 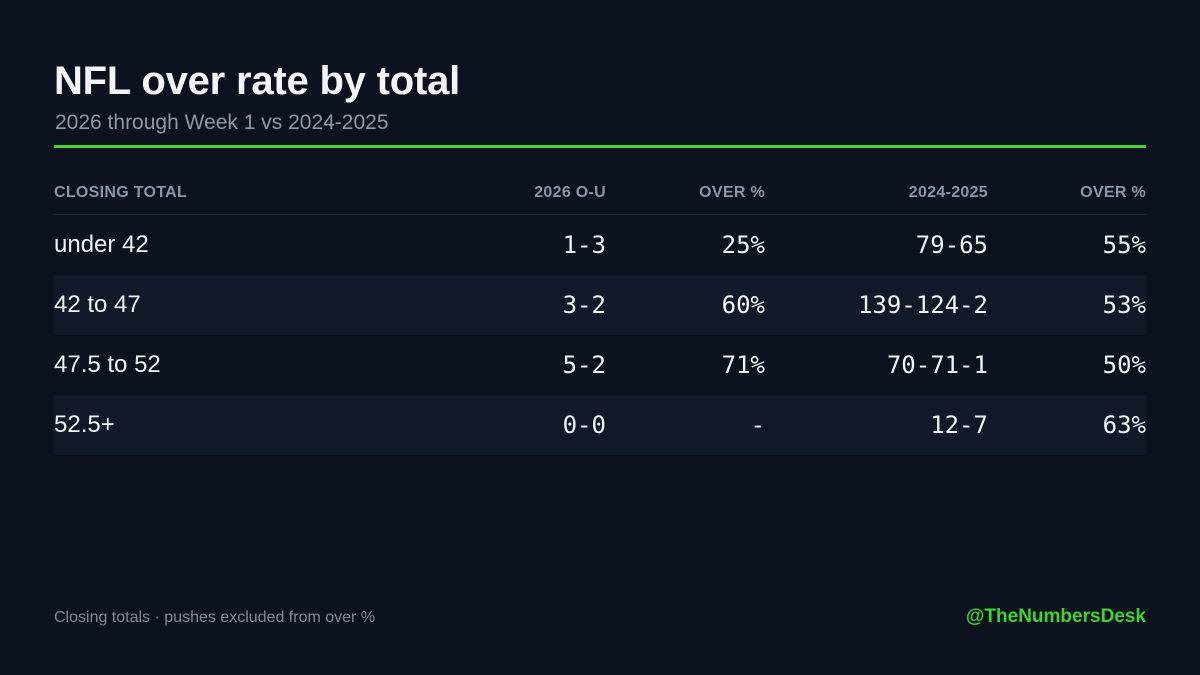 I want to click on cell-2026-ou: 5-2, so click(x=584, y=365).